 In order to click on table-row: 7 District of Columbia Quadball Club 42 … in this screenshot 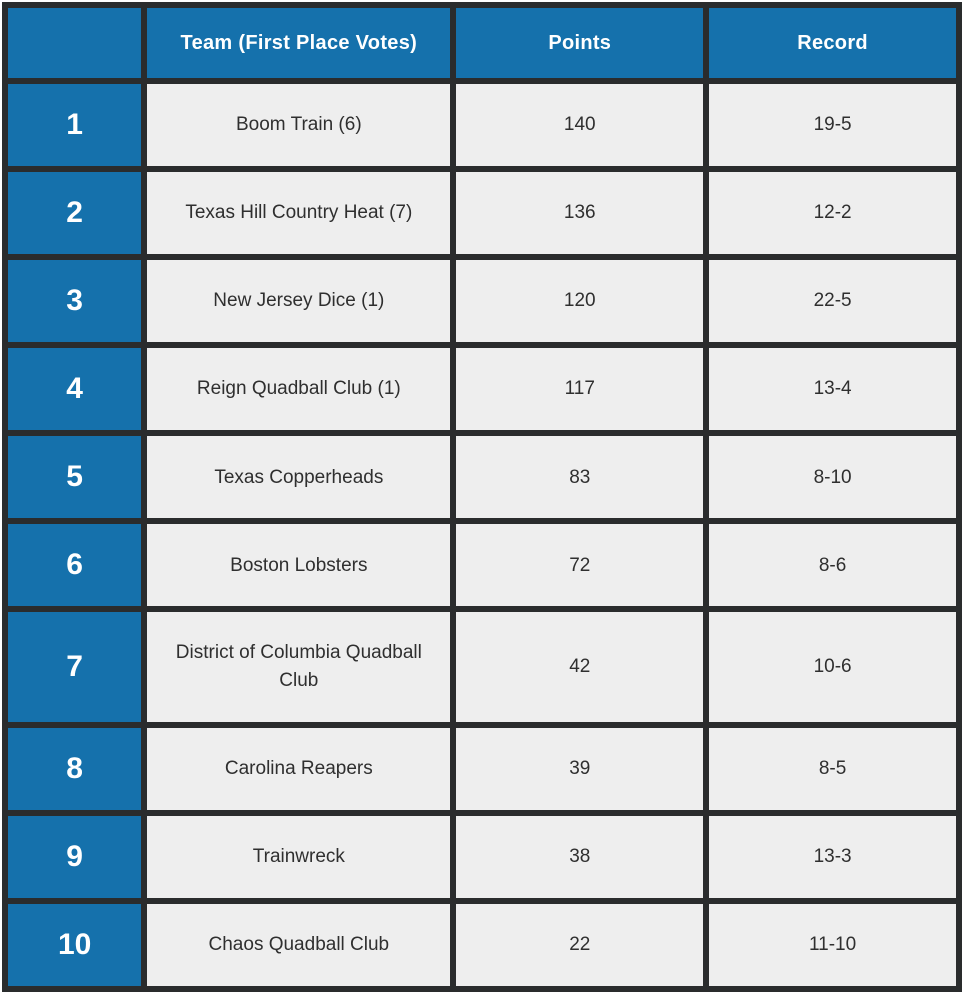, I will do `click(481, 667)`.